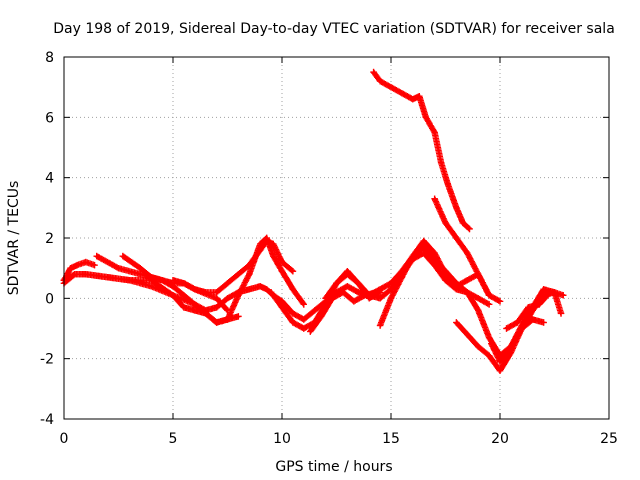 The image size is (640, 480). Describe the element at coordinates (49, 299) in the screenshot. I see `y-tick-label: 0` at that location.